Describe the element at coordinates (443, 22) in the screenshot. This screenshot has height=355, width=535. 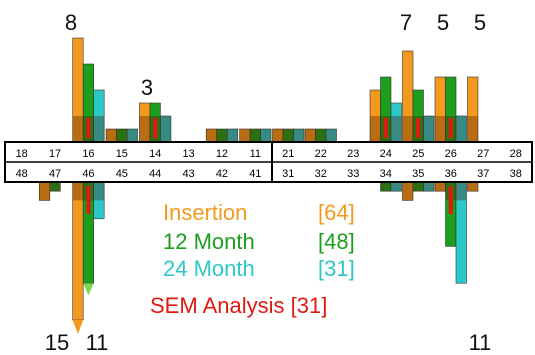
I see `peak-label-upper-25: 5` at that location.